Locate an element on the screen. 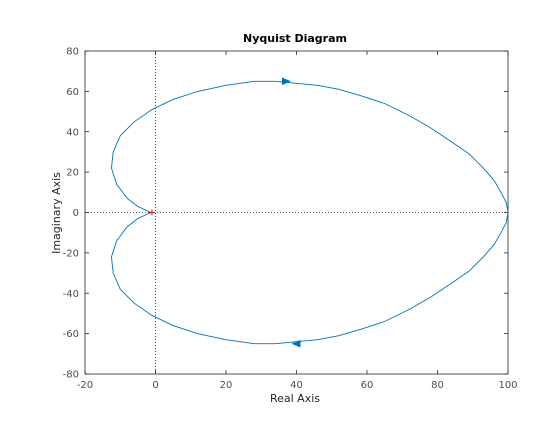 This screenshot has height=425, width=560. y-tick-label: 0 is located at coordinates (76, 213).